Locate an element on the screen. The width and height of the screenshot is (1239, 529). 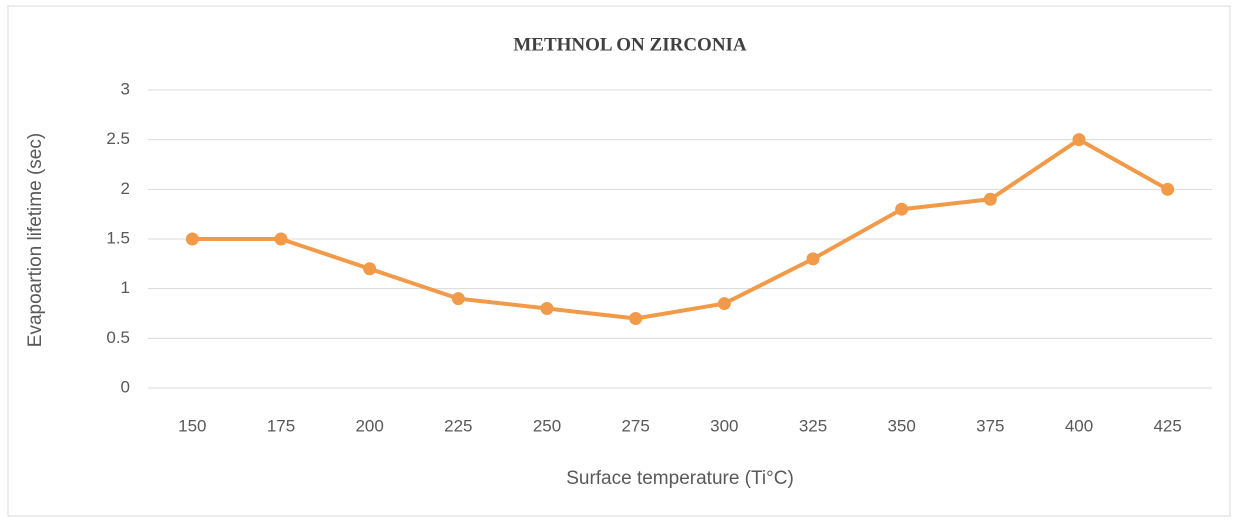
x-tick-label: 250 is located at coordinates (547, 425).